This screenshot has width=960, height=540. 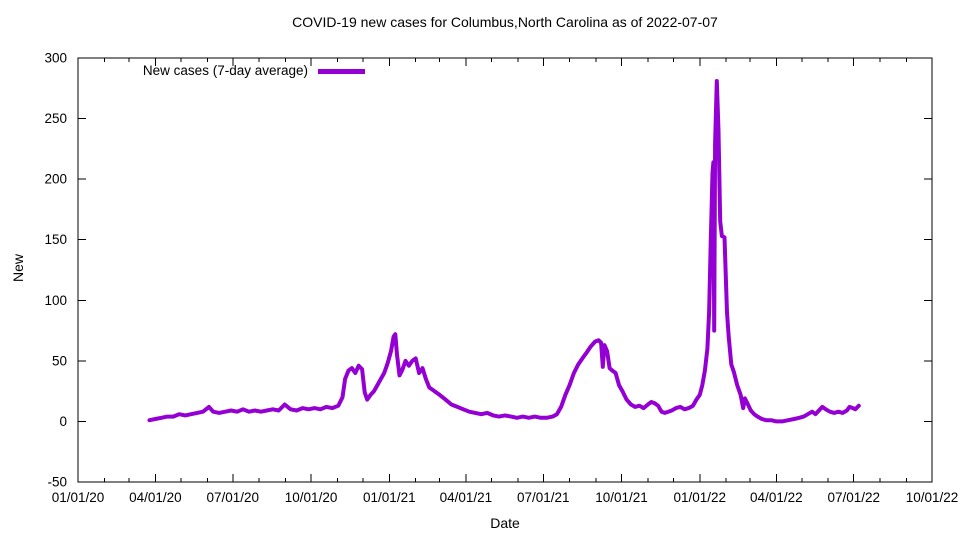 What do you see at coordinates (155, 497) in the screenshot?
I see `x-tick-label: 04/01/20` at bounding box center [155, 497].